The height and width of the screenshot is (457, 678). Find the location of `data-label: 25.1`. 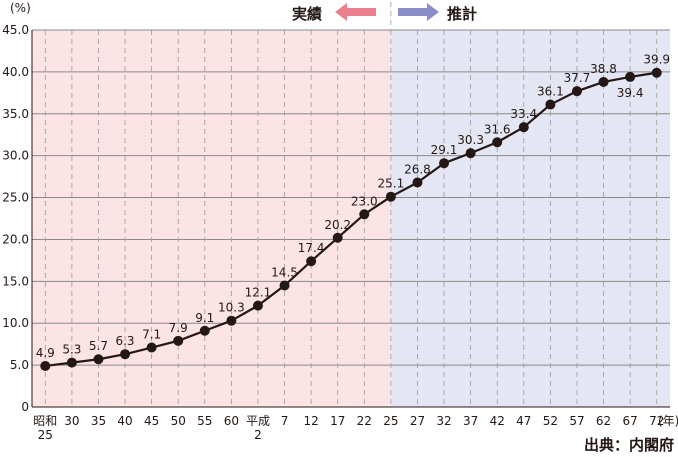

data-label: 25.1 is located at coordinates (391, 184).